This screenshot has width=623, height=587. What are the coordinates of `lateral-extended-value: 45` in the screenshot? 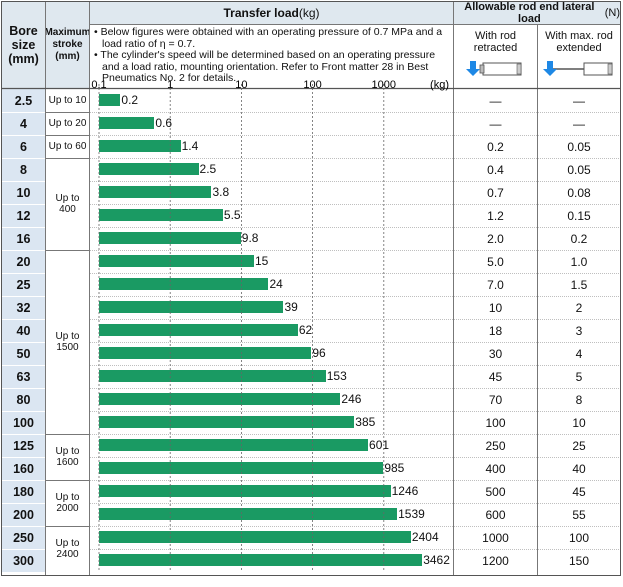 It's located at (579, 491).